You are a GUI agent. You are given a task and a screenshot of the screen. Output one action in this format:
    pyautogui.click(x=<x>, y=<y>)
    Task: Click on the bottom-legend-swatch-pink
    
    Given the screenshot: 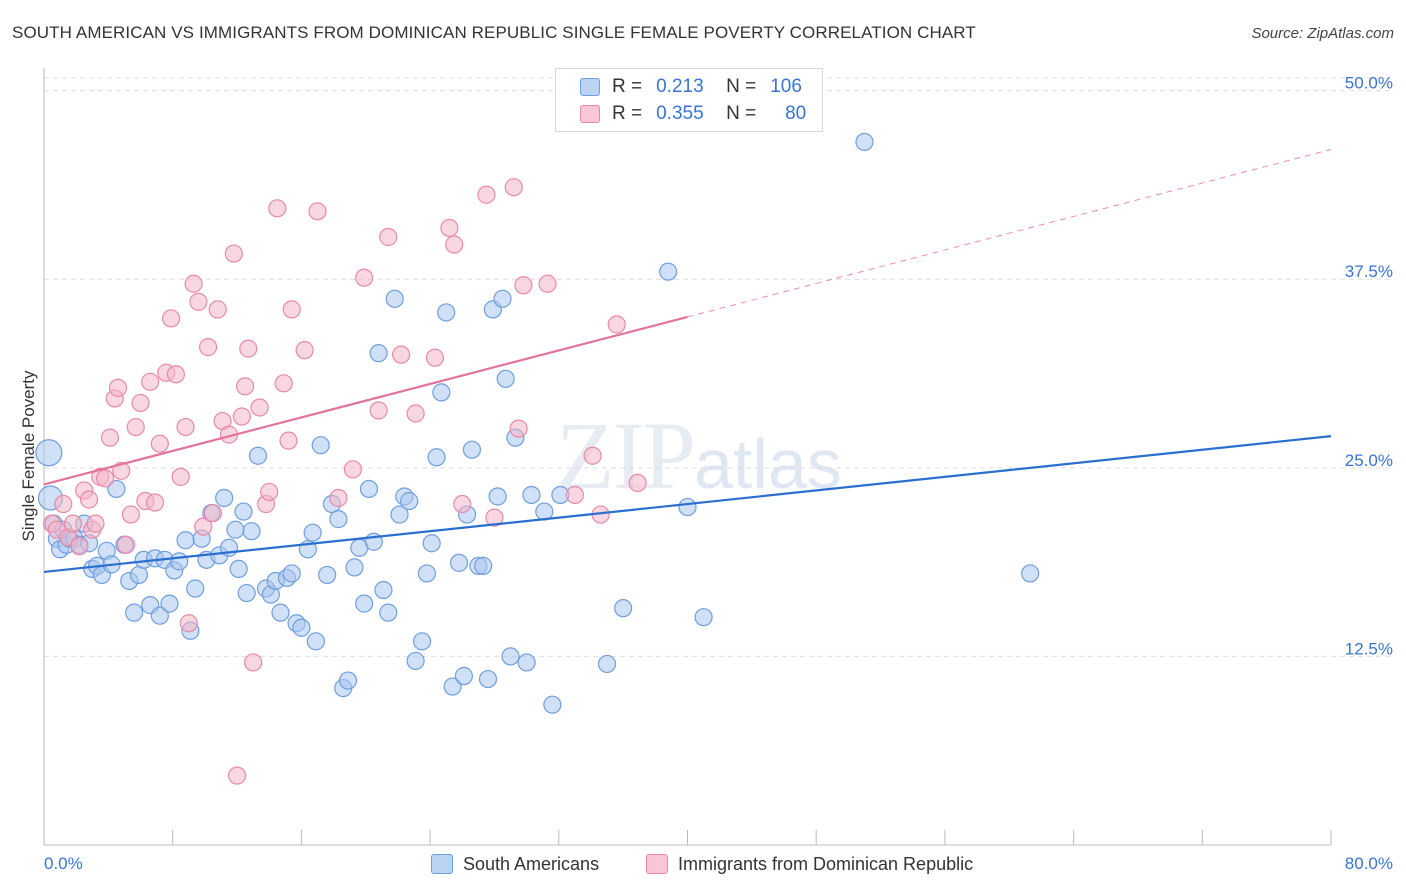 What is the action you would take?
    pyautogui.click(x=657, y=864)
    